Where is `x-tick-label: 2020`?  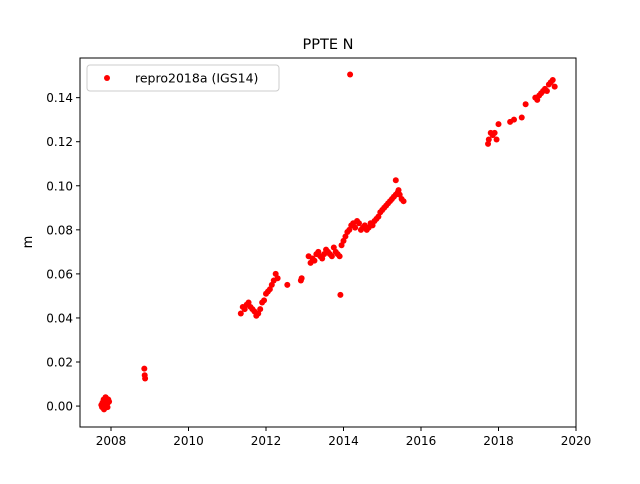 x-tick-label: 2020 is located at coordinates (576, 441).